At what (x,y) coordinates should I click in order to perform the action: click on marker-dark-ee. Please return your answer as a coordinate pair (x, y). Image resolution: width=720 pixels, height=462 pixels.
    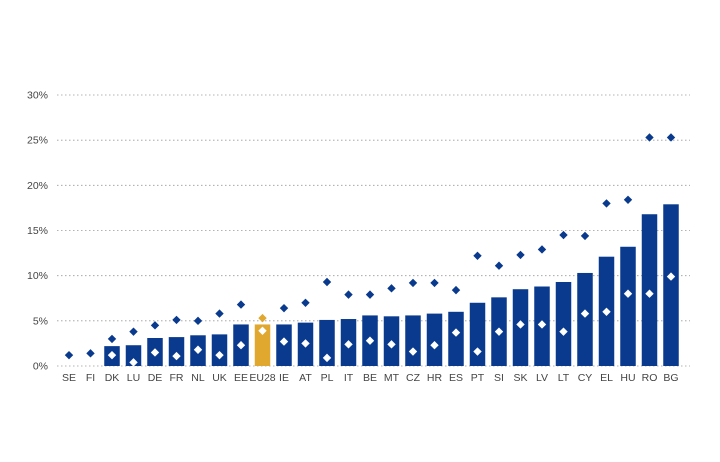
    Looking at the image, I should click on (241, 304).